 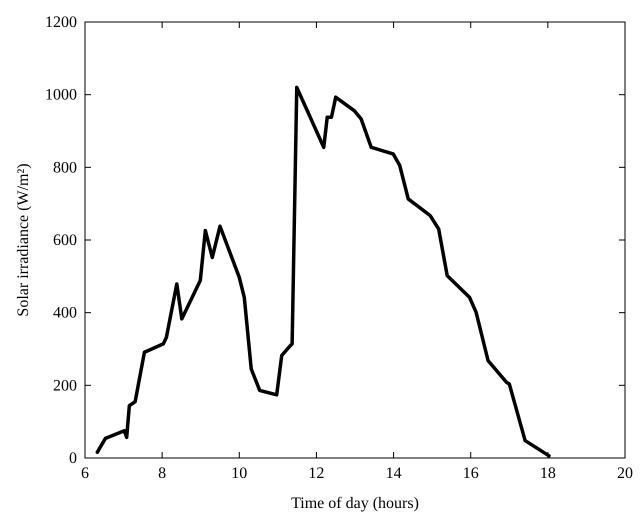 What do you see at coordinates (355, 503) in the screenshot?
I see `x-axis-title: Time of day (hours)` at bounding box center [355, 503].